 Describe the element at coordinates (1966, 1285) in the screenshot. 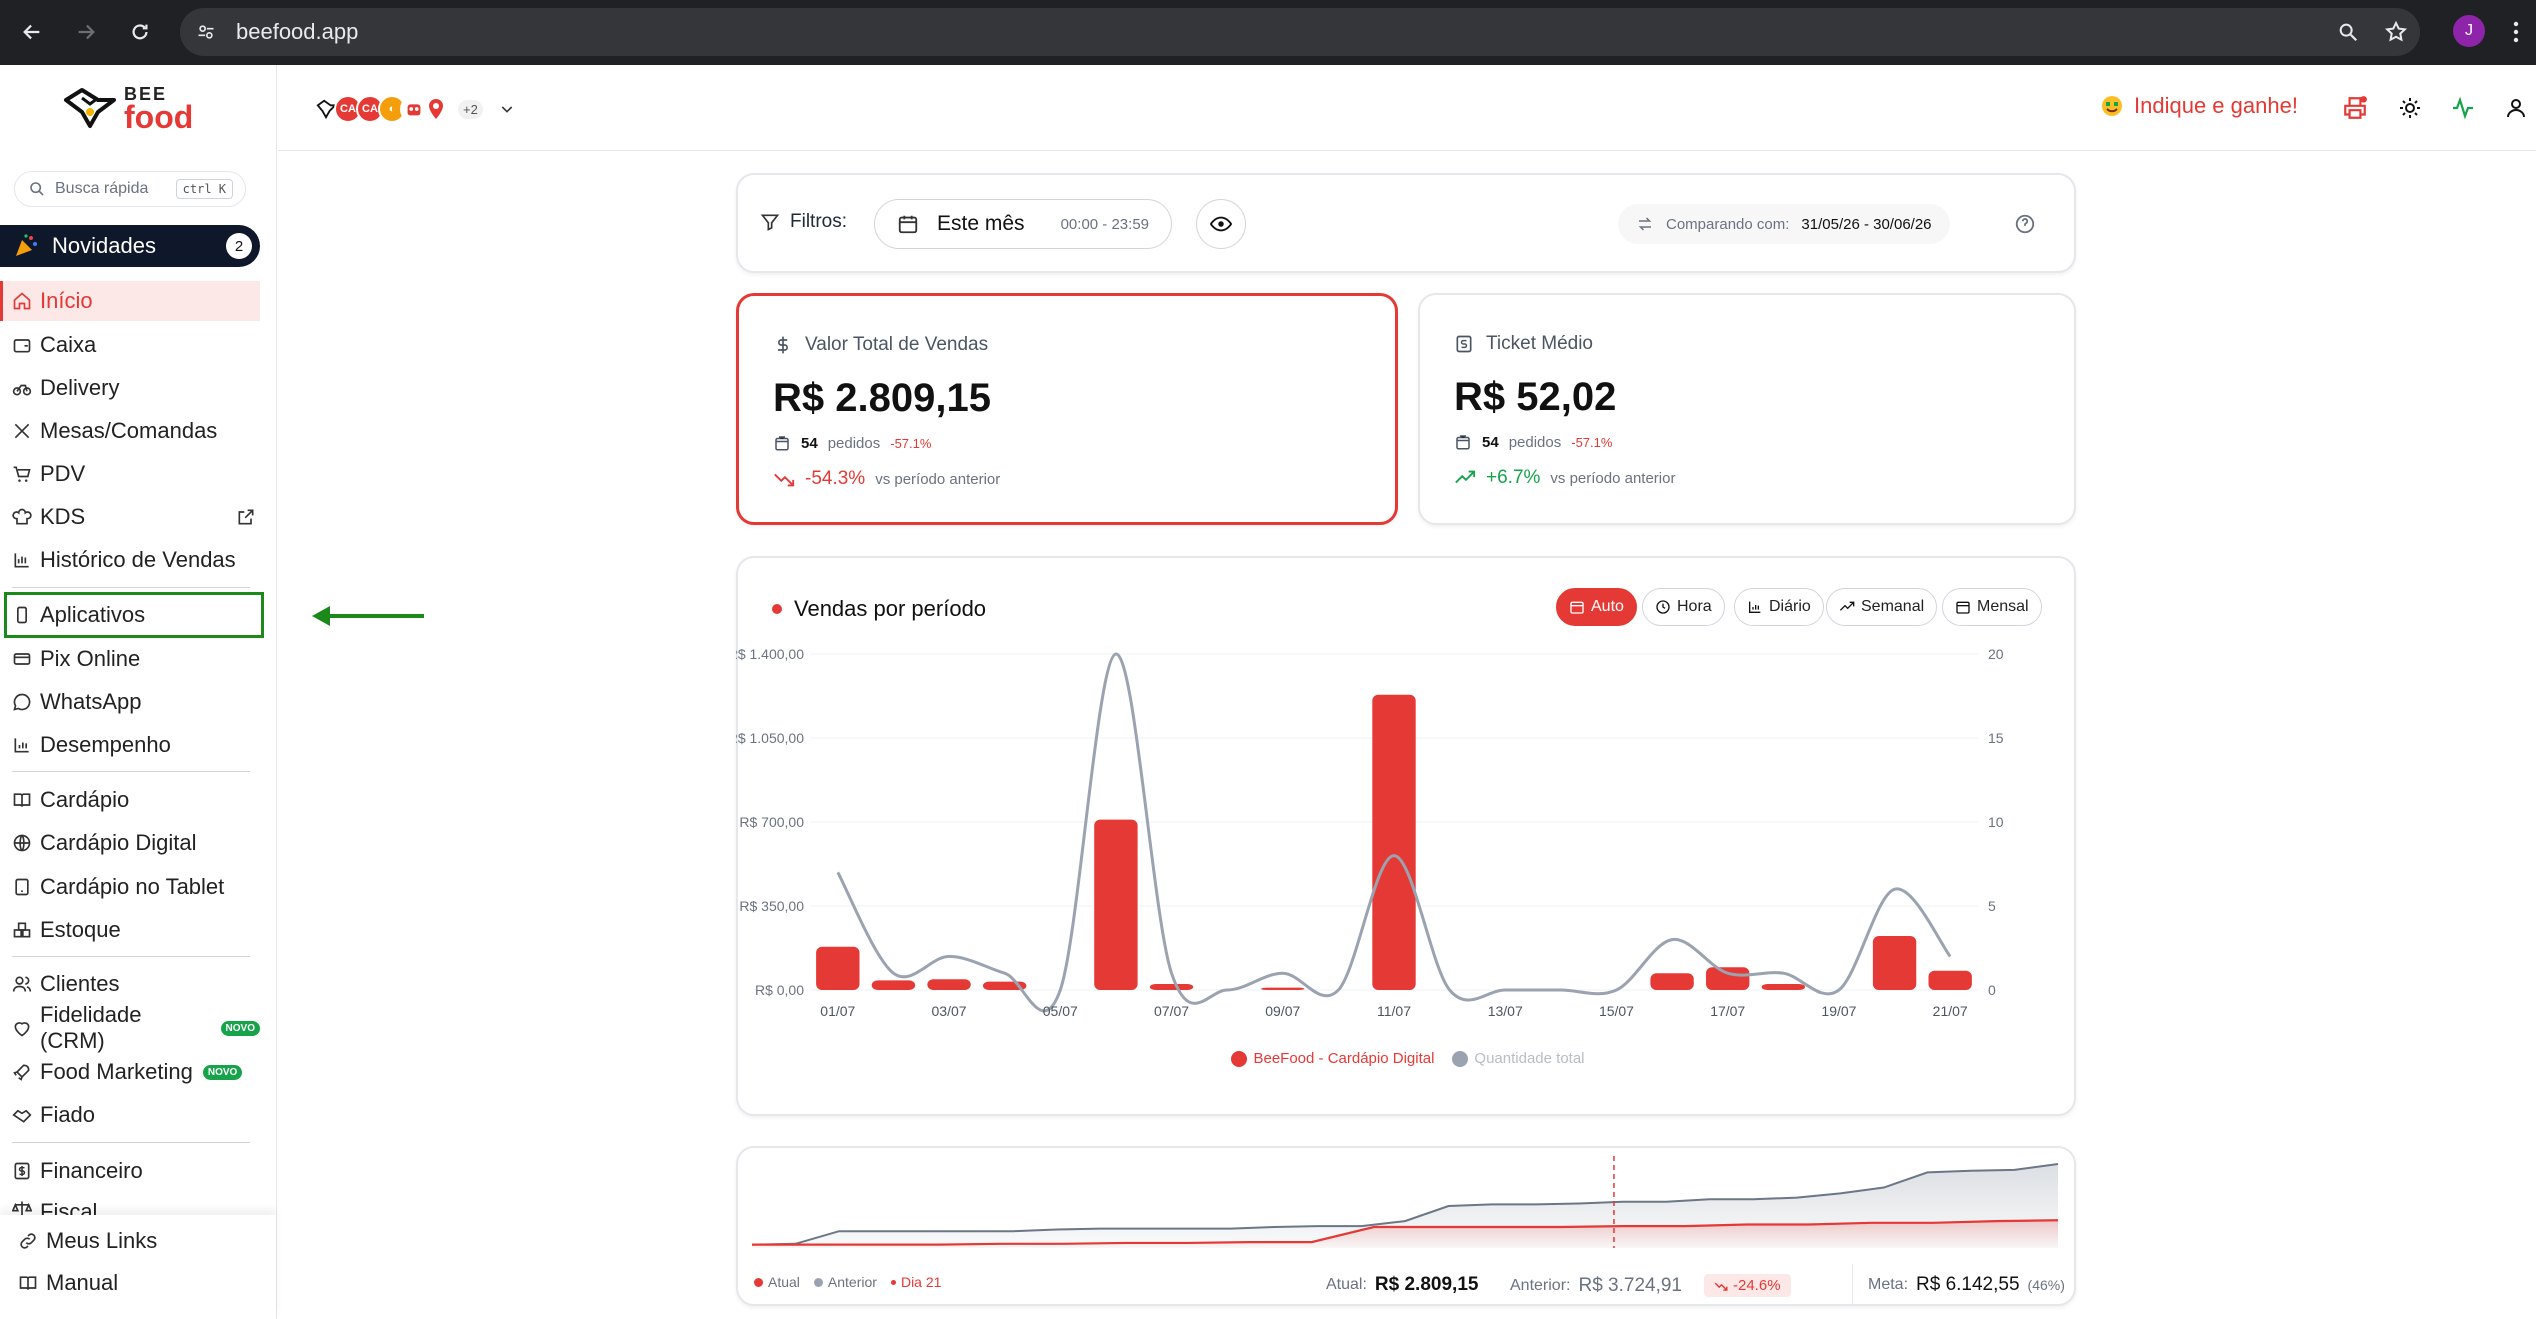

I see `meta-summary: Meta: R$ 6.142,55 (46%)` at that location.